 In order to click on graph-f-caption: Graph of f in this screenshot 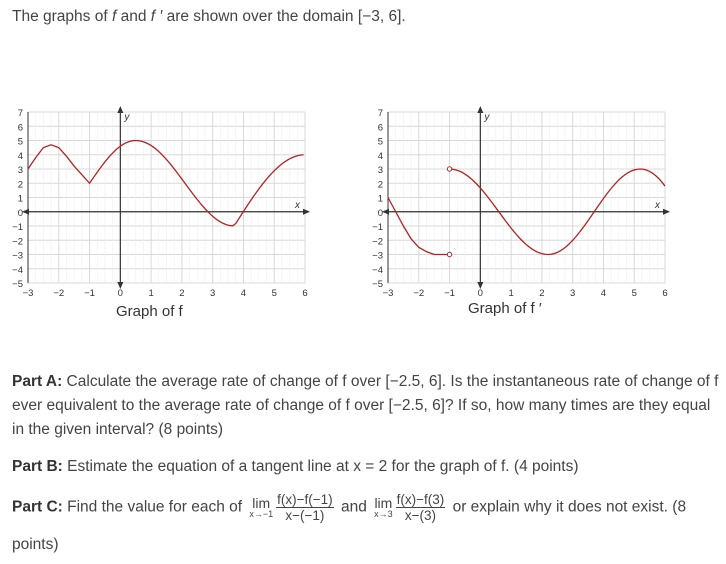, I will do `click(149, 311)`.